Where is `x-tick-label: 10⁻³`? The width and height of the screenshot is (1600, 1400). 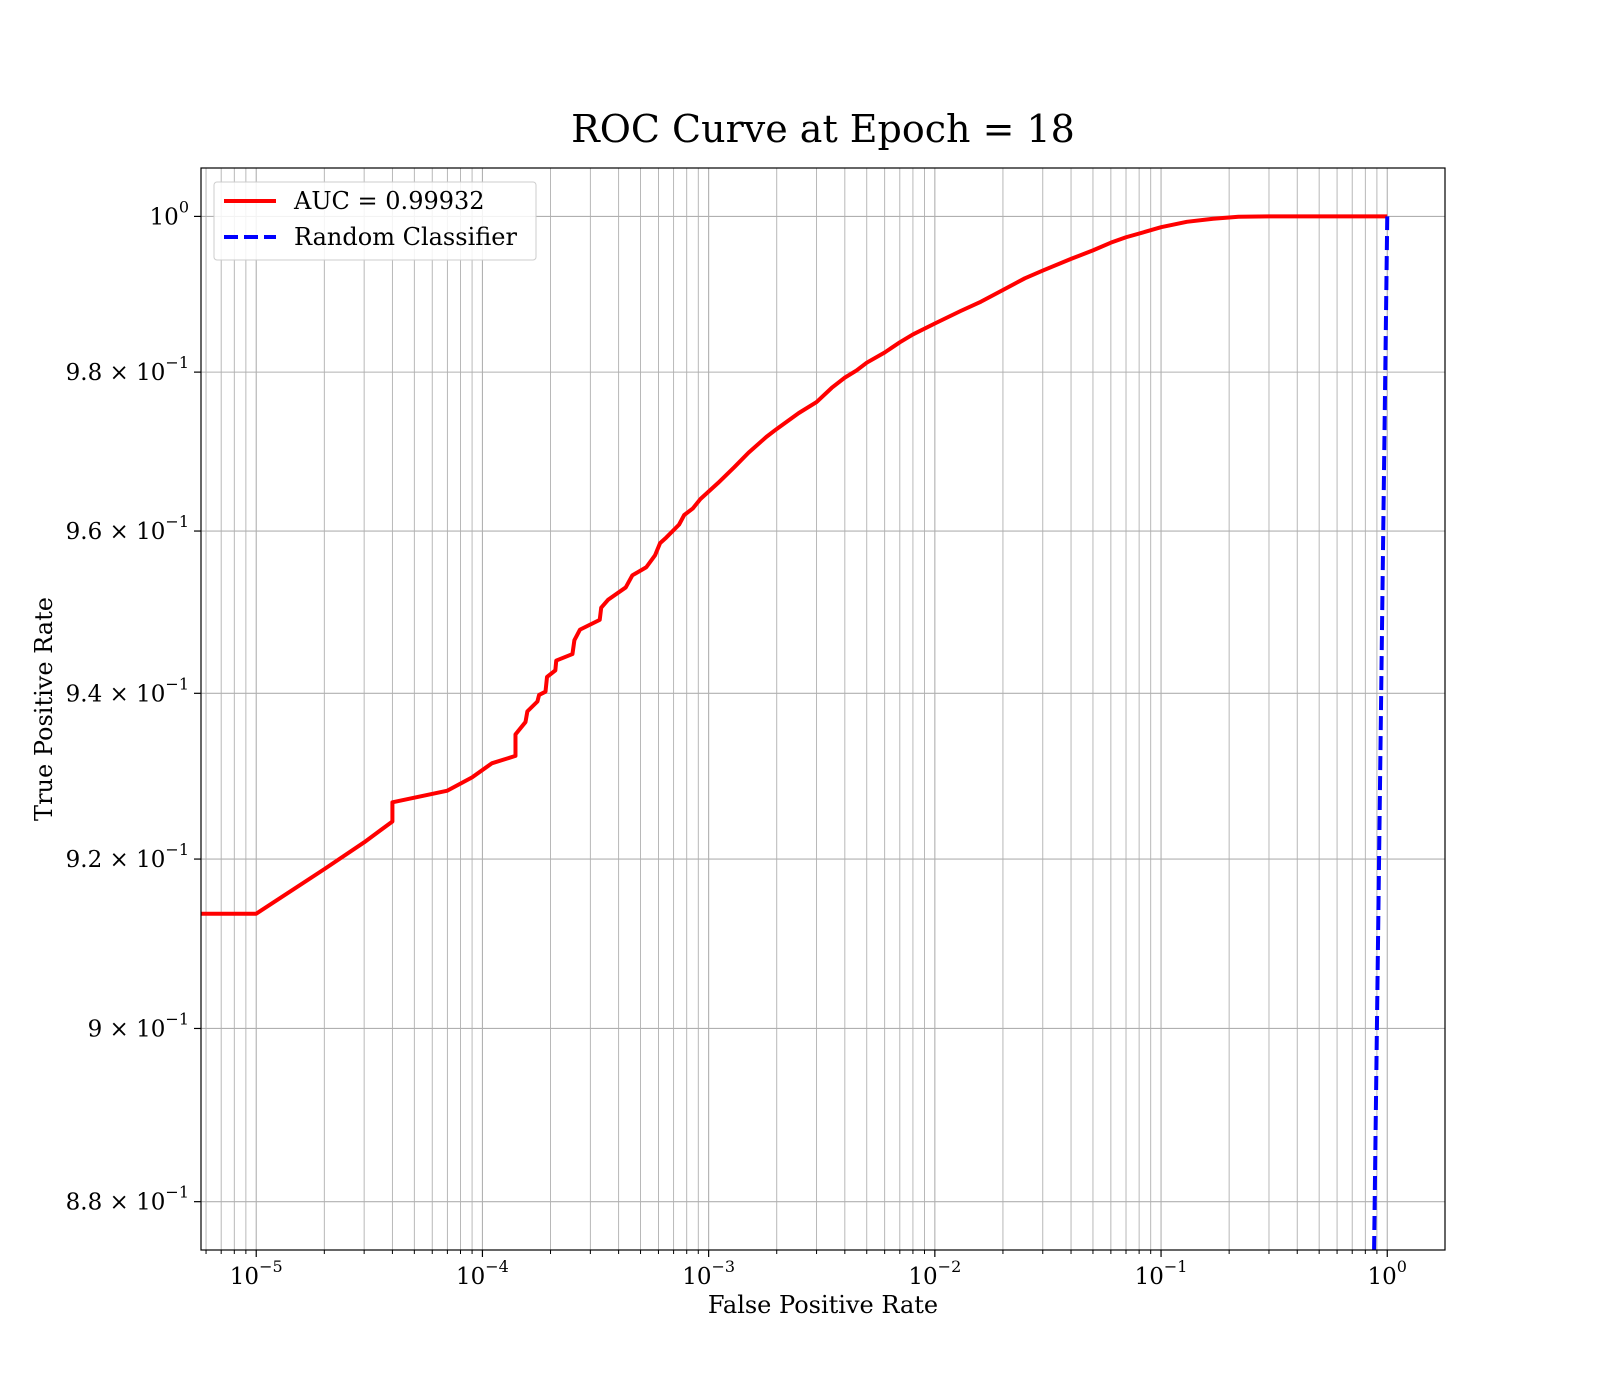
x-tick-label: 10⁻³ is located at coordinates (708, 1273).